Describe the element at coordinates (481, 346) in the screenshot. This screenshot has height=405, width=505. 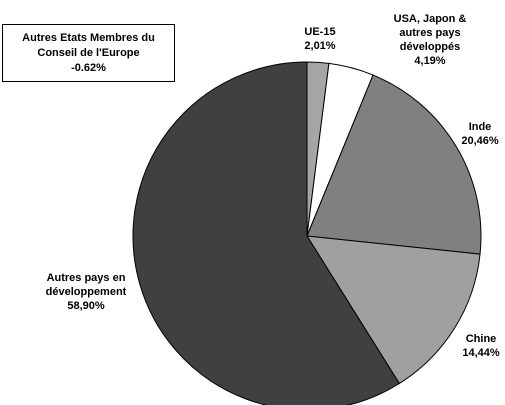
I see `slice-chine-label: Chine 14,44%` at that location.